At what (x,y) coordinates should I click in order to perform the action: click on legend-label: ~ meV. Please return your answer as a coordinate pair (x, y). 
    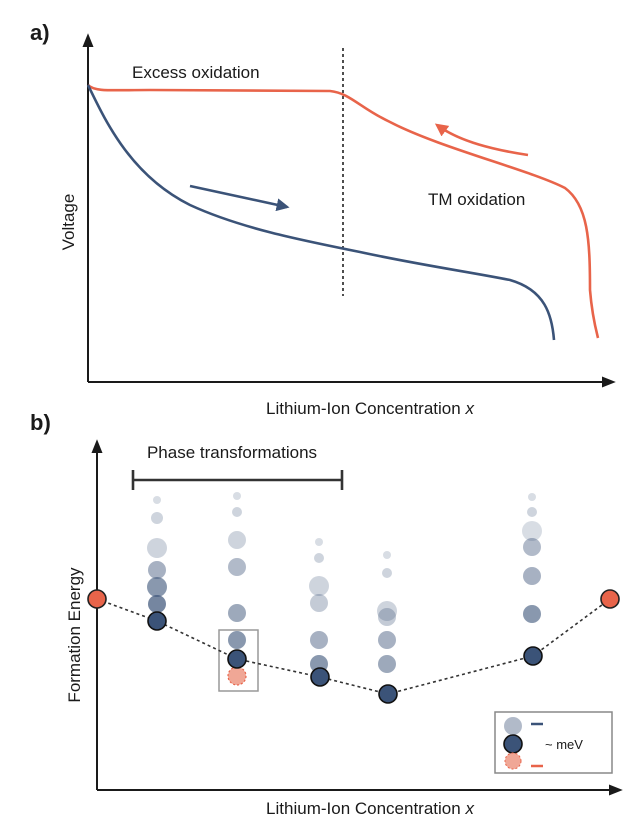
    Looking at the image, I should click on (564, 744).